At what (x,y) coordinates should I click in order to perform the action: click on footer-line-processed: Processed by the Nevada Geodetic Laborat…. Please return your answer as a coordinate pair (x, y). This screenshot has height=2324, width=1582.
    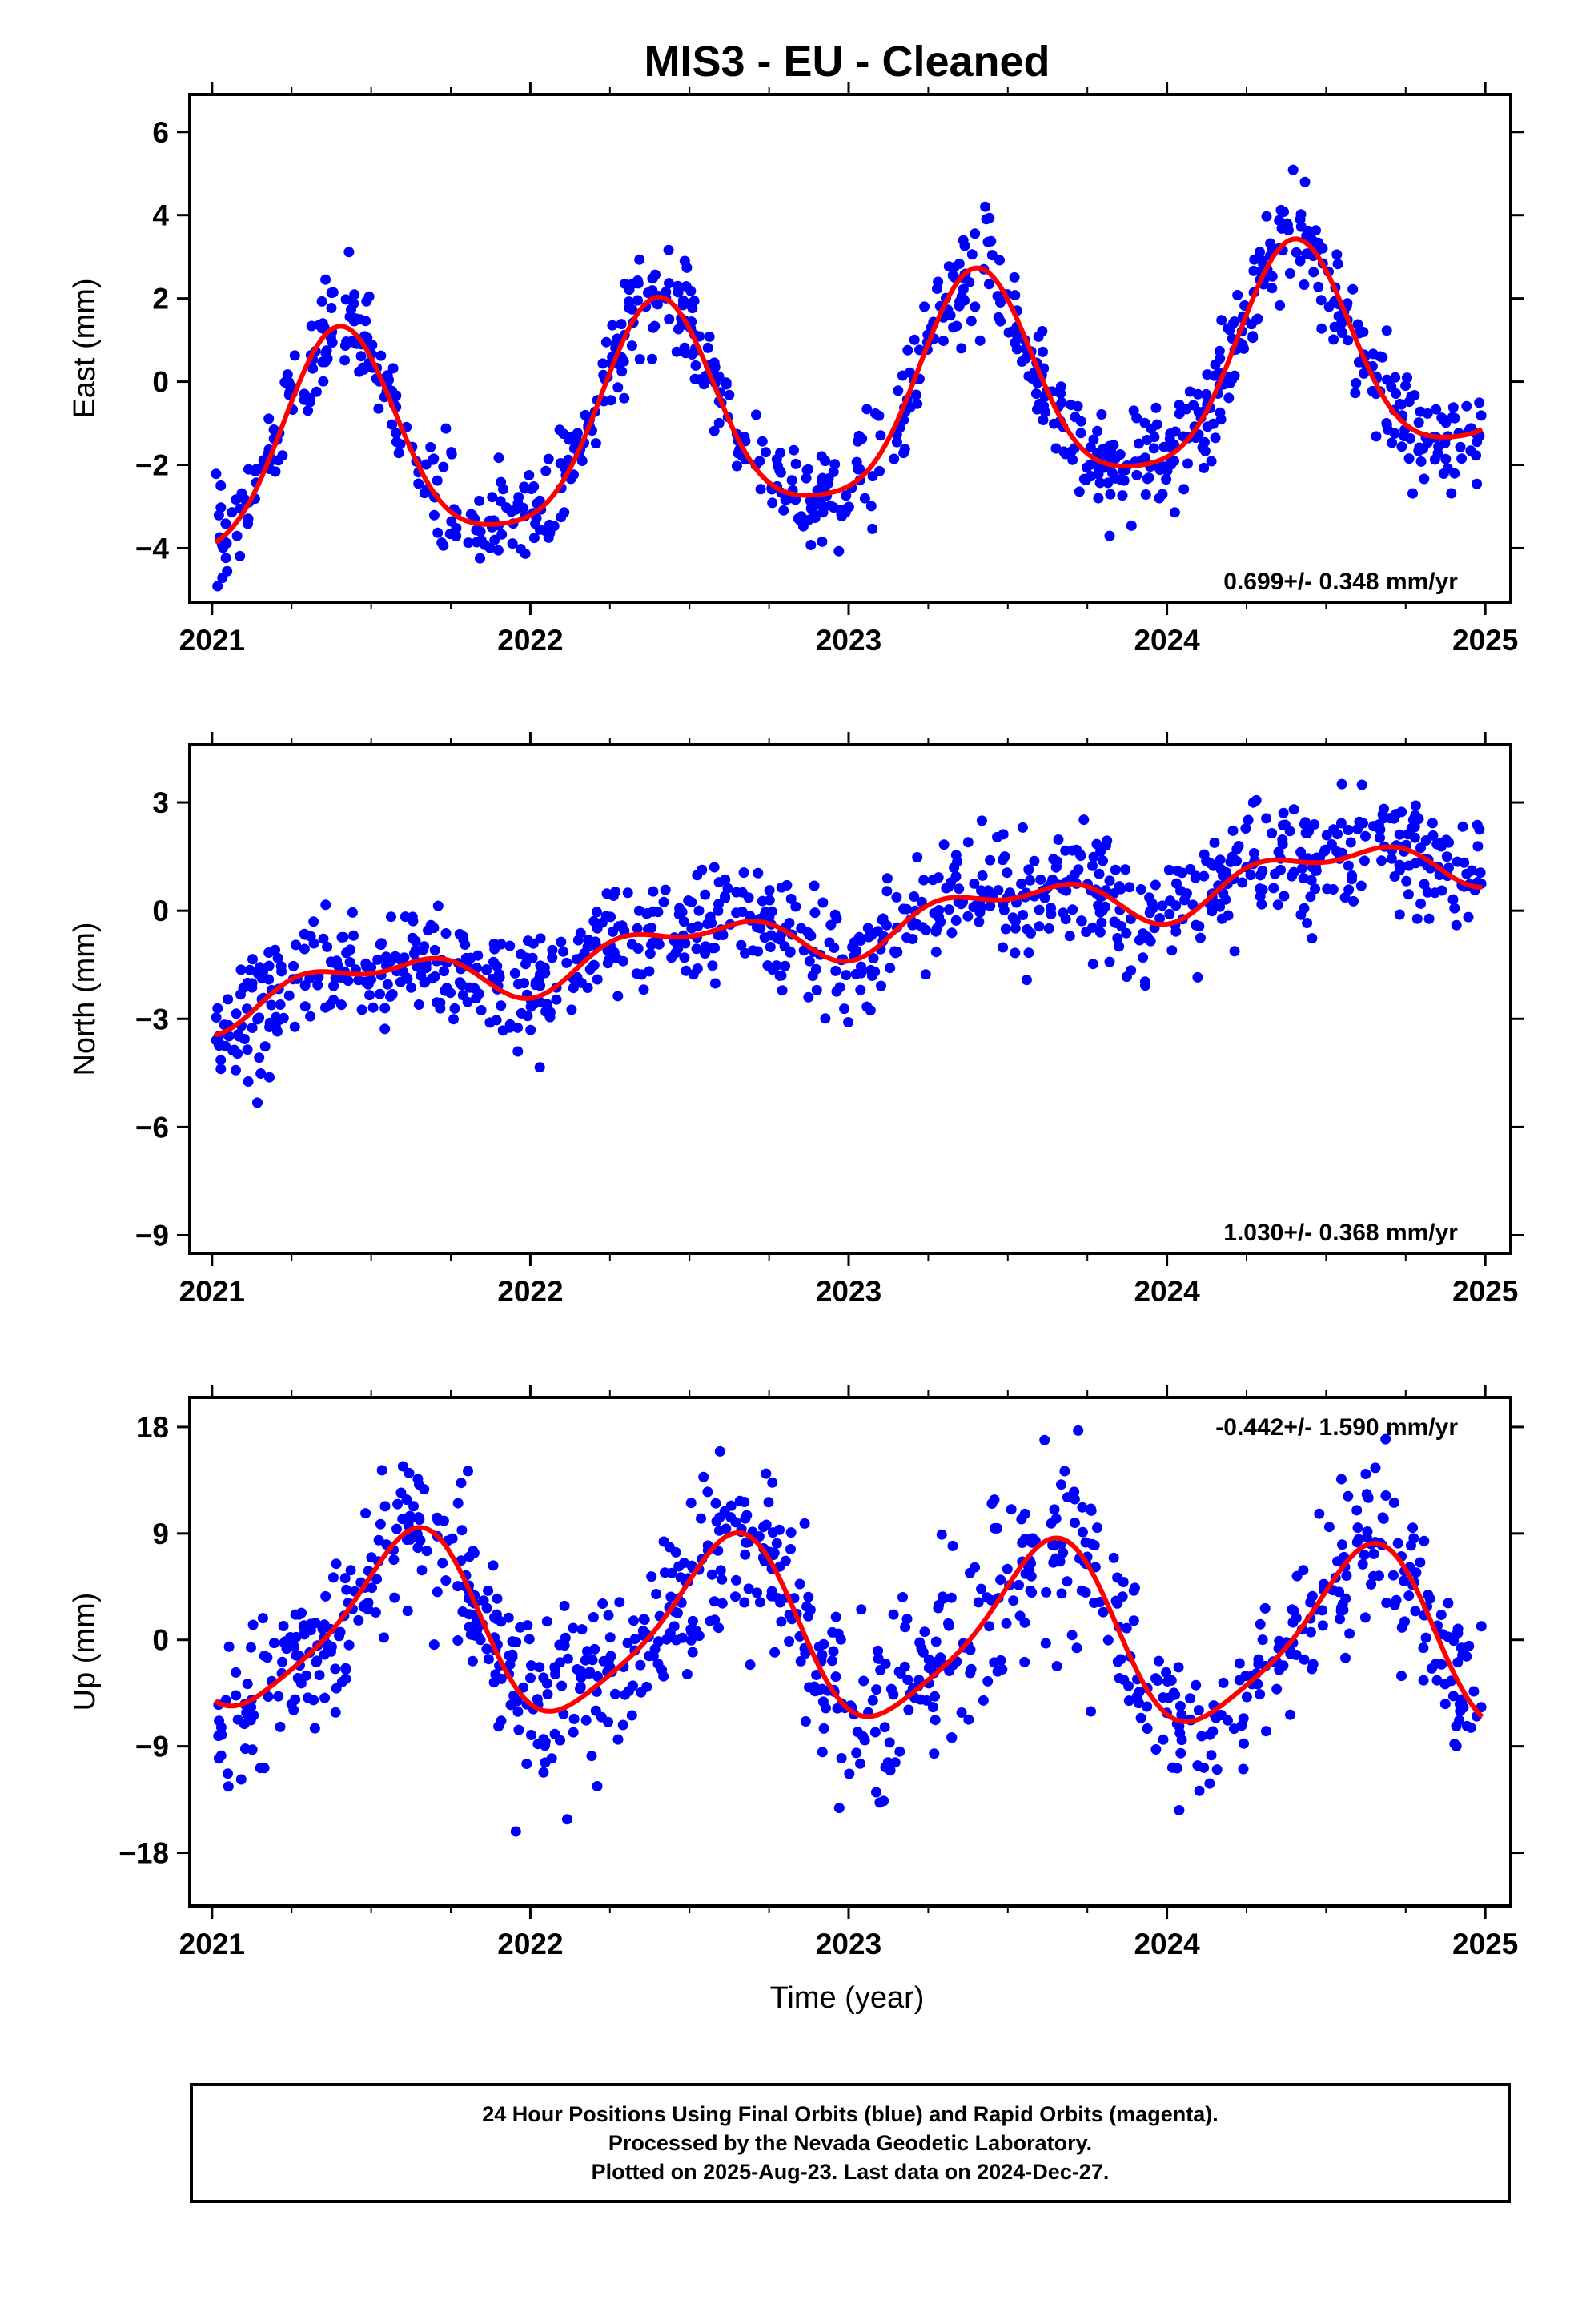
    Looking at the image, I should click on (850, 2143).